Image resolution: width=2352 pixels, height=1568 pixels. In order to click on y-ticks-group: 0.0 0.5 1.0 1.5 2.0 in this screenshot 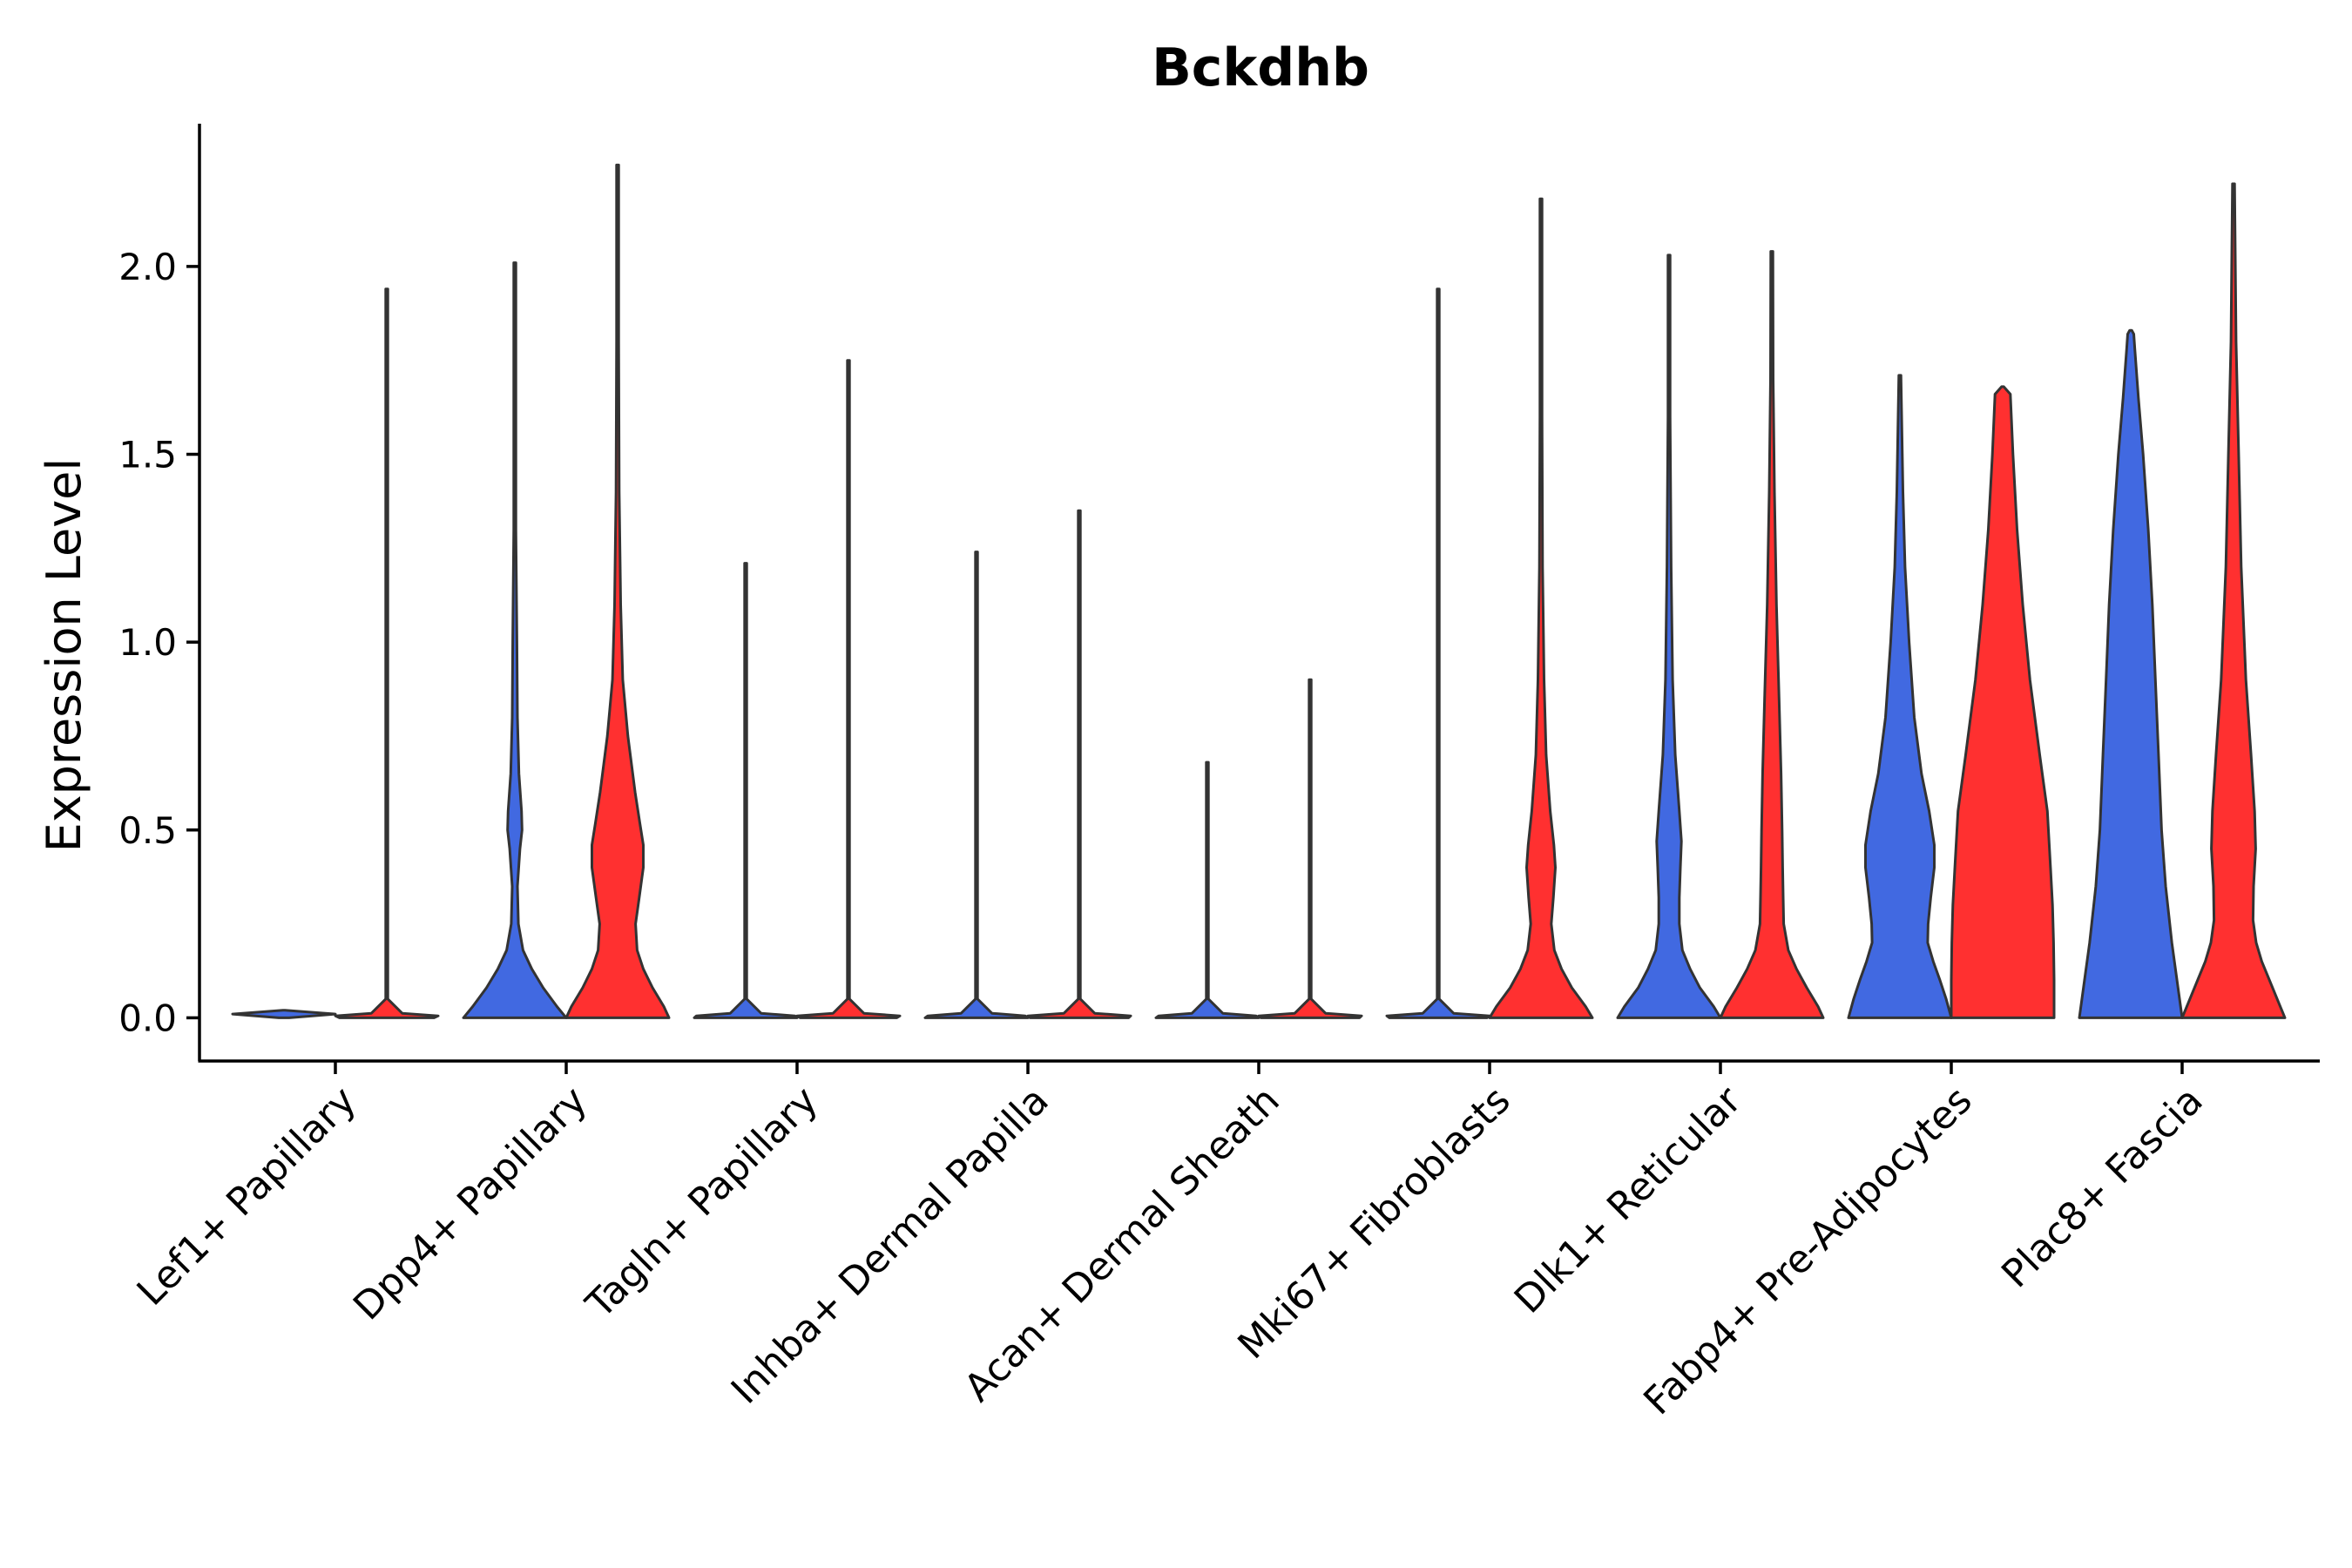, I will do `click(158, 642)`.